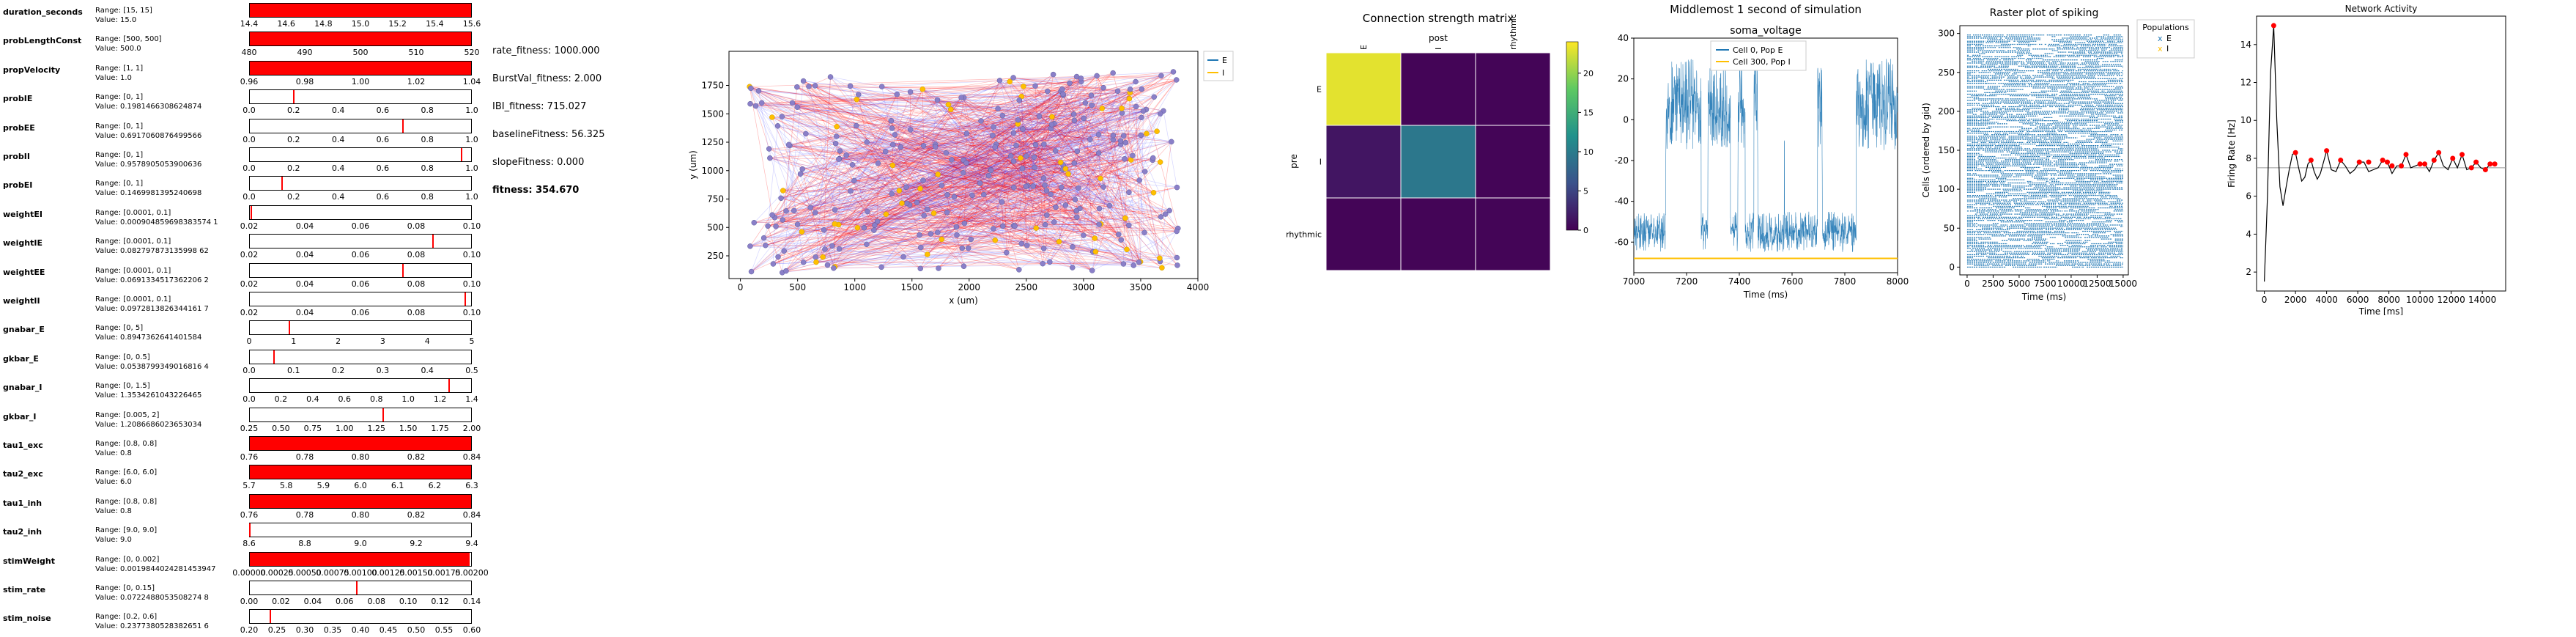 The width and height of the screenshot is (2576, 637). What do you see at coordinates (1765, 295) in the screenshot?
I see `x-axis-label: Time (ms)` at bounding box center [1765, 295].